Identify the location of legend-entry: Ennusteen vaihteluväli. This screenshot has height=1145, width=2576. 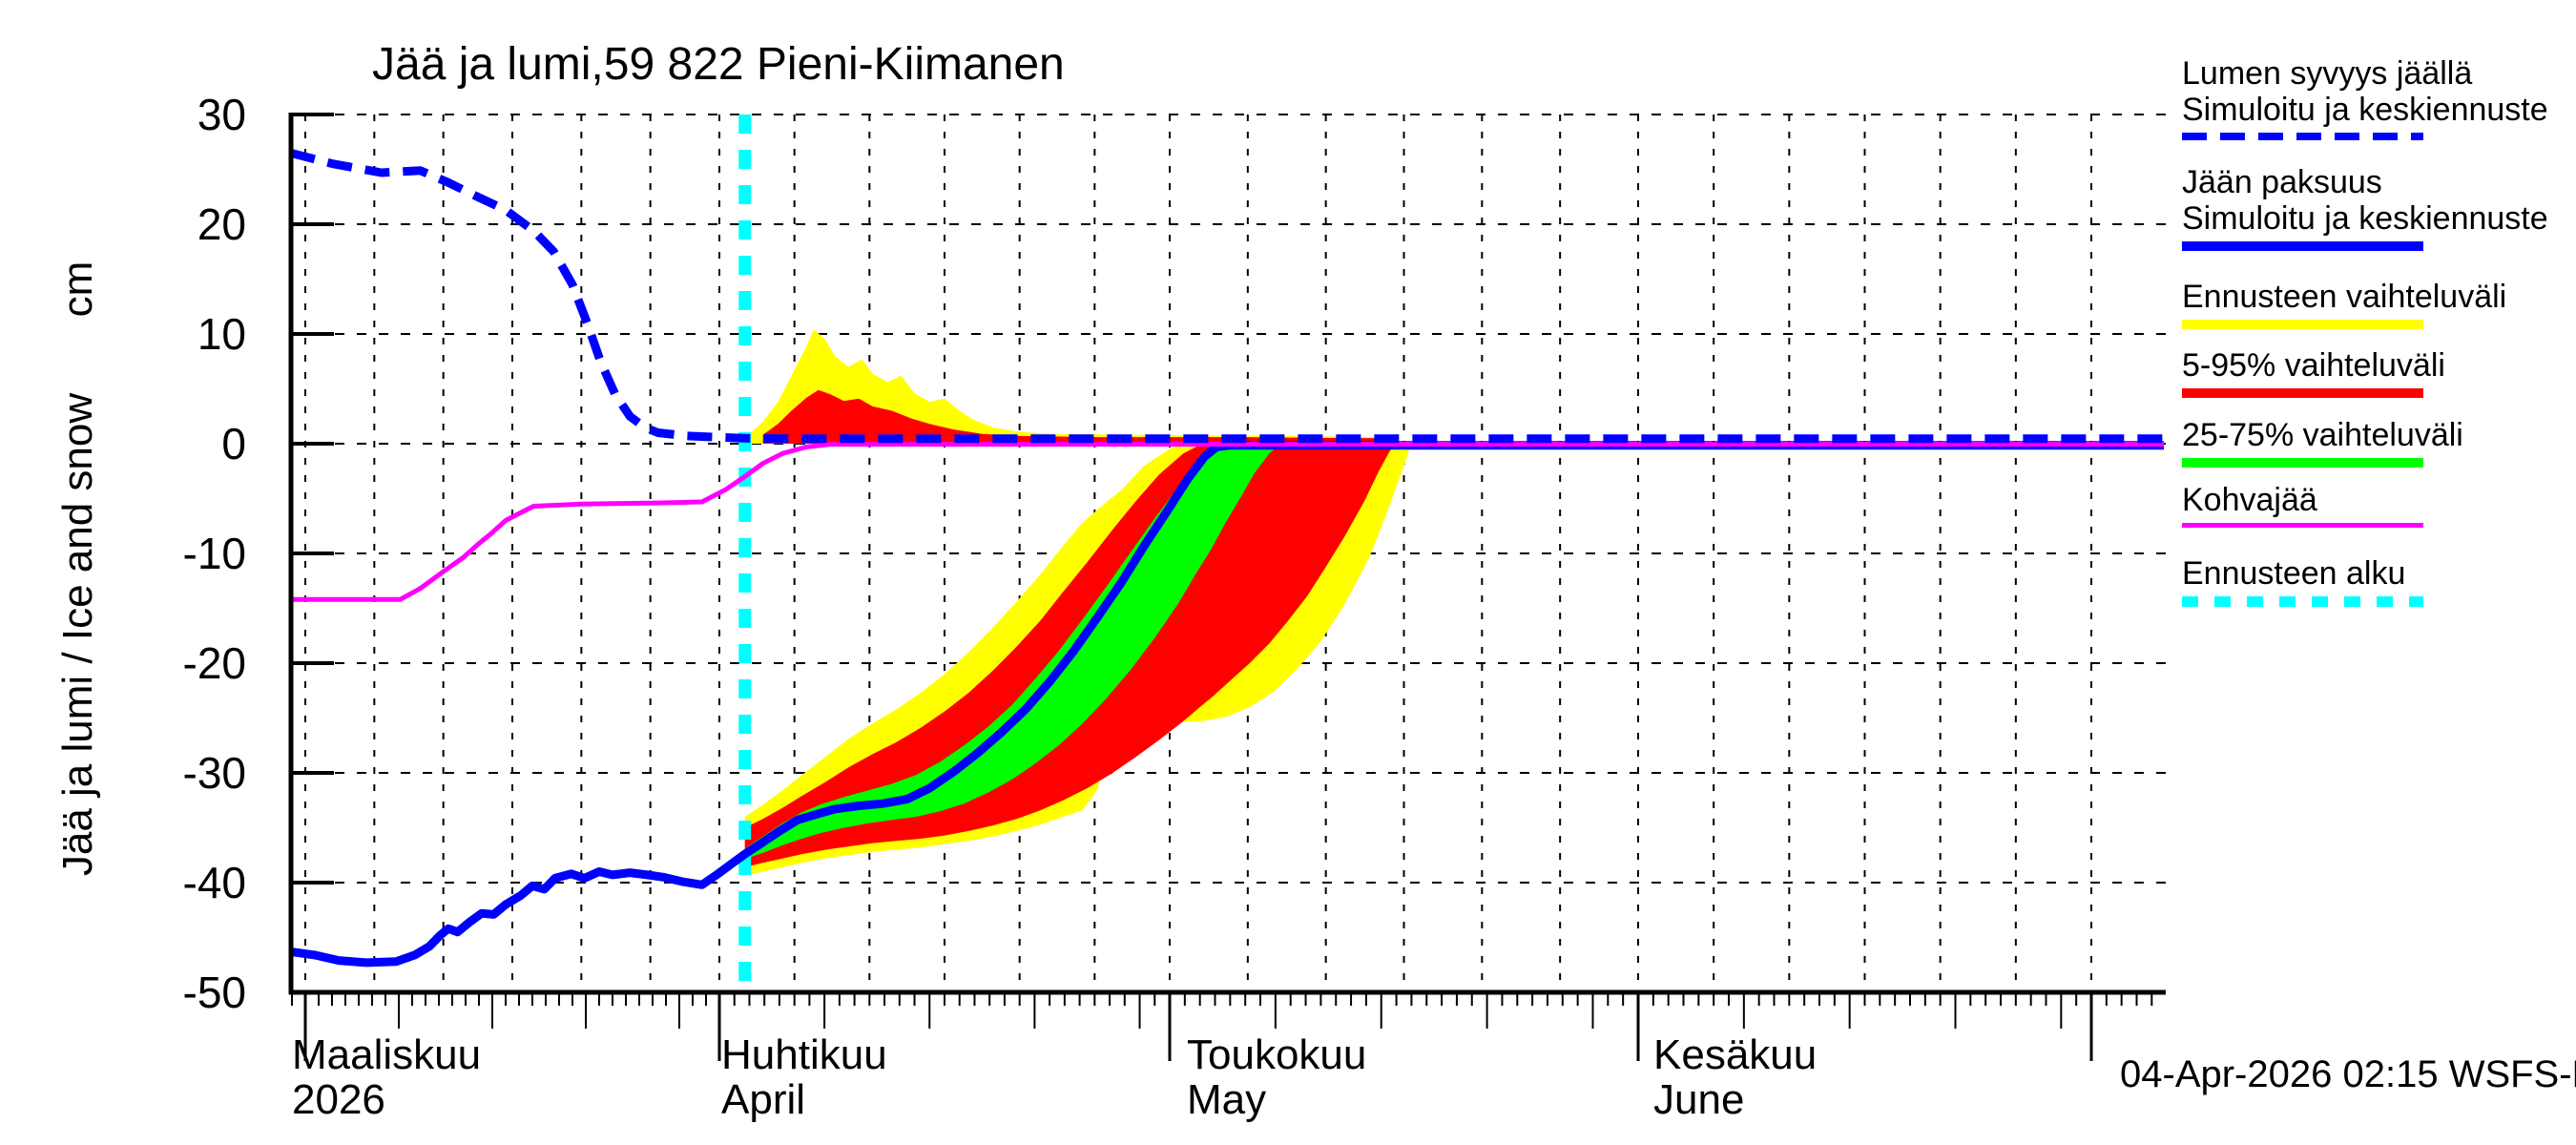
(2377, 304).